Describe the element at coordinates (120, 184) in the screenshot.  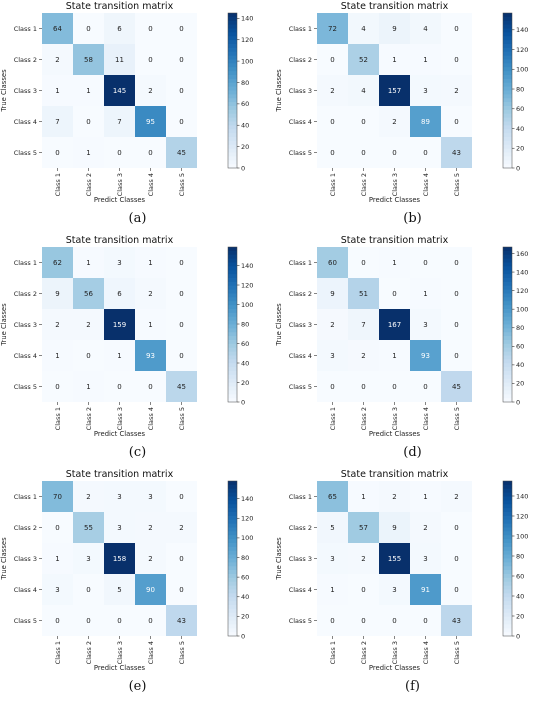
I see `x-tick-label: Class 3` at that location.